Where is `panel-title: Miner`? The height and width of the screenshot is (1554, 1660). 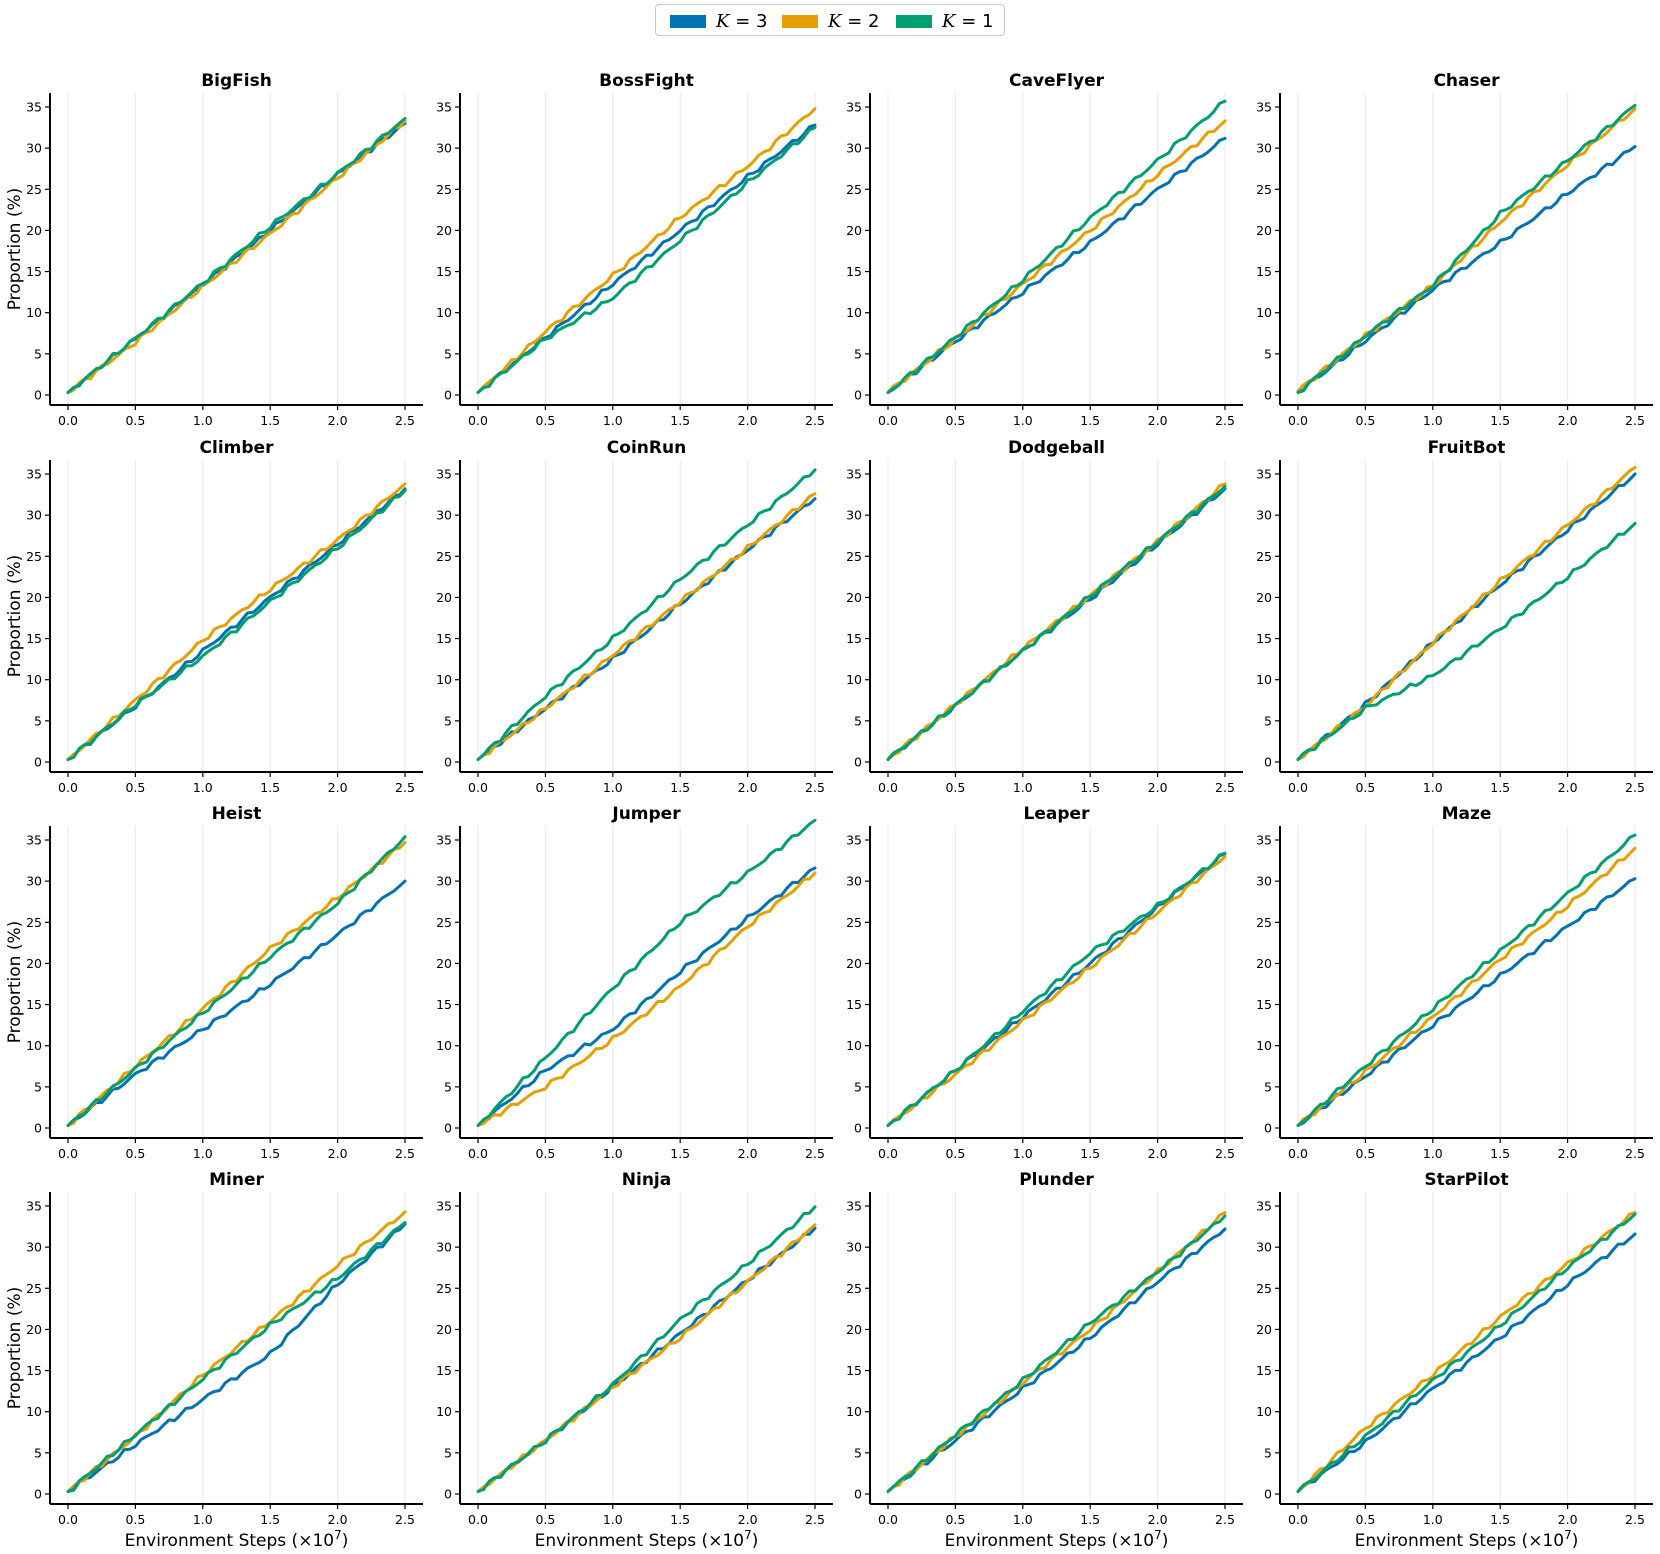 panel-title: Miner is located at coordinates (236, 1180).